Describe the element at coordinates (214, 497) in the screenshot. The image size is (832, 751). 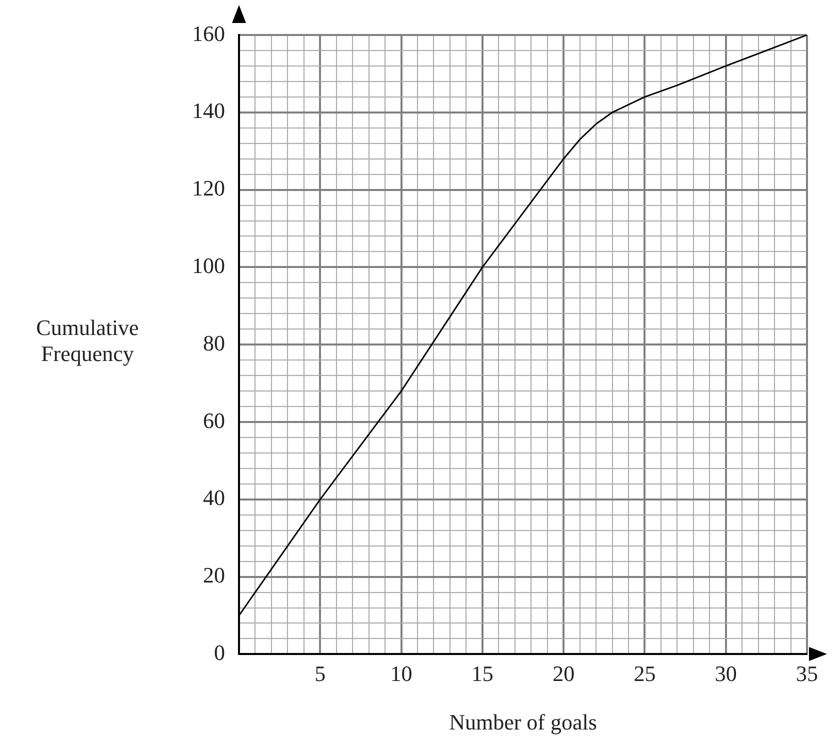
I see `y-tick-label: 40` at that location.